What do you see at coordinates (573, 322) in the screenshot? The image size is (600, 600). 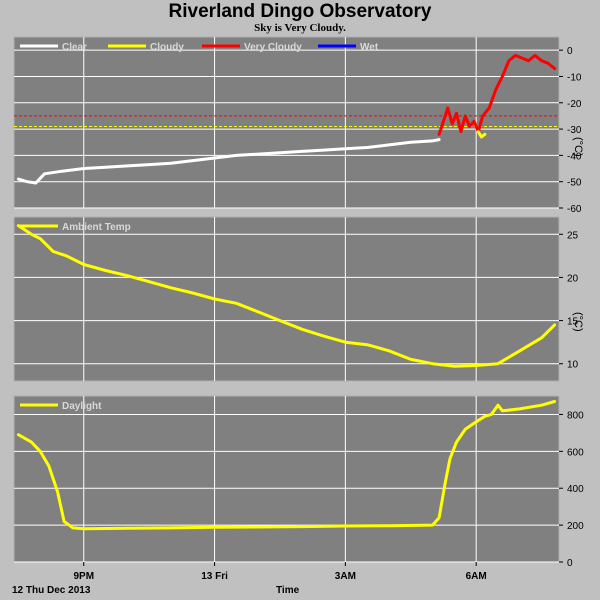 I see `ambient-y-tick-label: 15` at bounding box center [573, 322].